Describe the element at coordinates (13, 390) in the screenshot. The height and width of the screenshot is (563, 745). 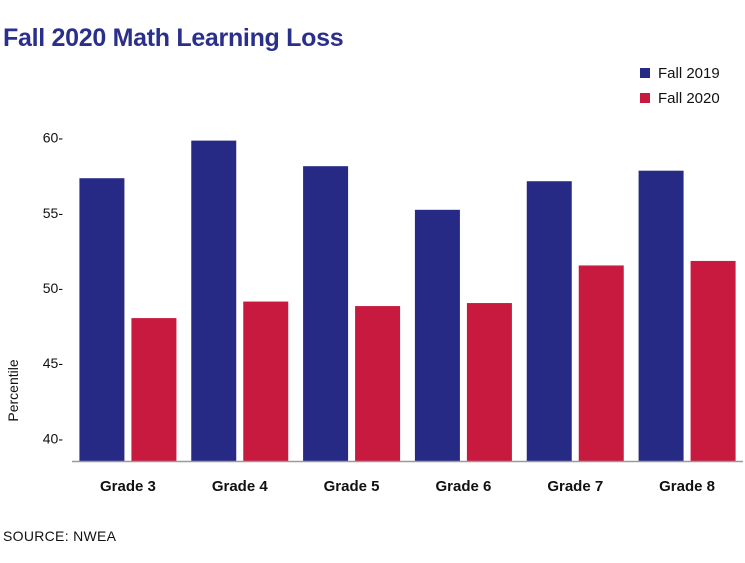
I see `y-axis-label: Percentile` at that location.